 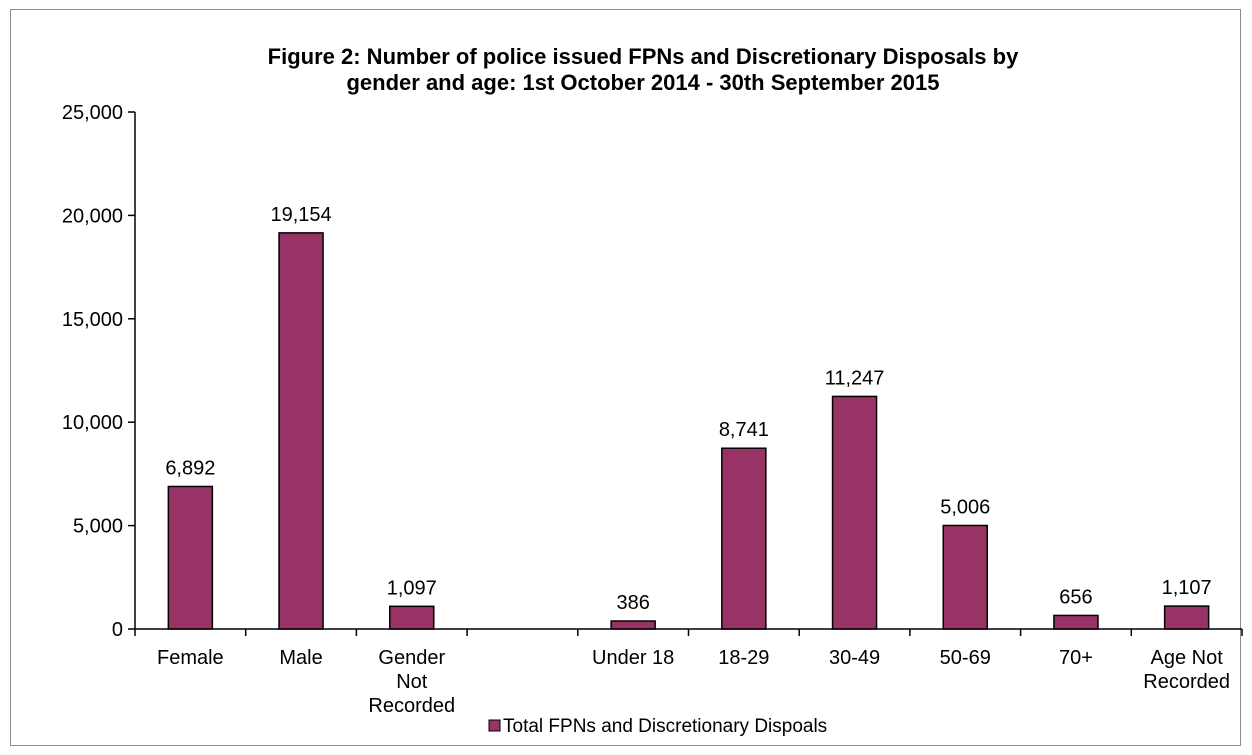 What do you see at coordinates (411, 658) in the screenshot?
I see `x-tick-label: Gender` at bounding box center [411, 658].